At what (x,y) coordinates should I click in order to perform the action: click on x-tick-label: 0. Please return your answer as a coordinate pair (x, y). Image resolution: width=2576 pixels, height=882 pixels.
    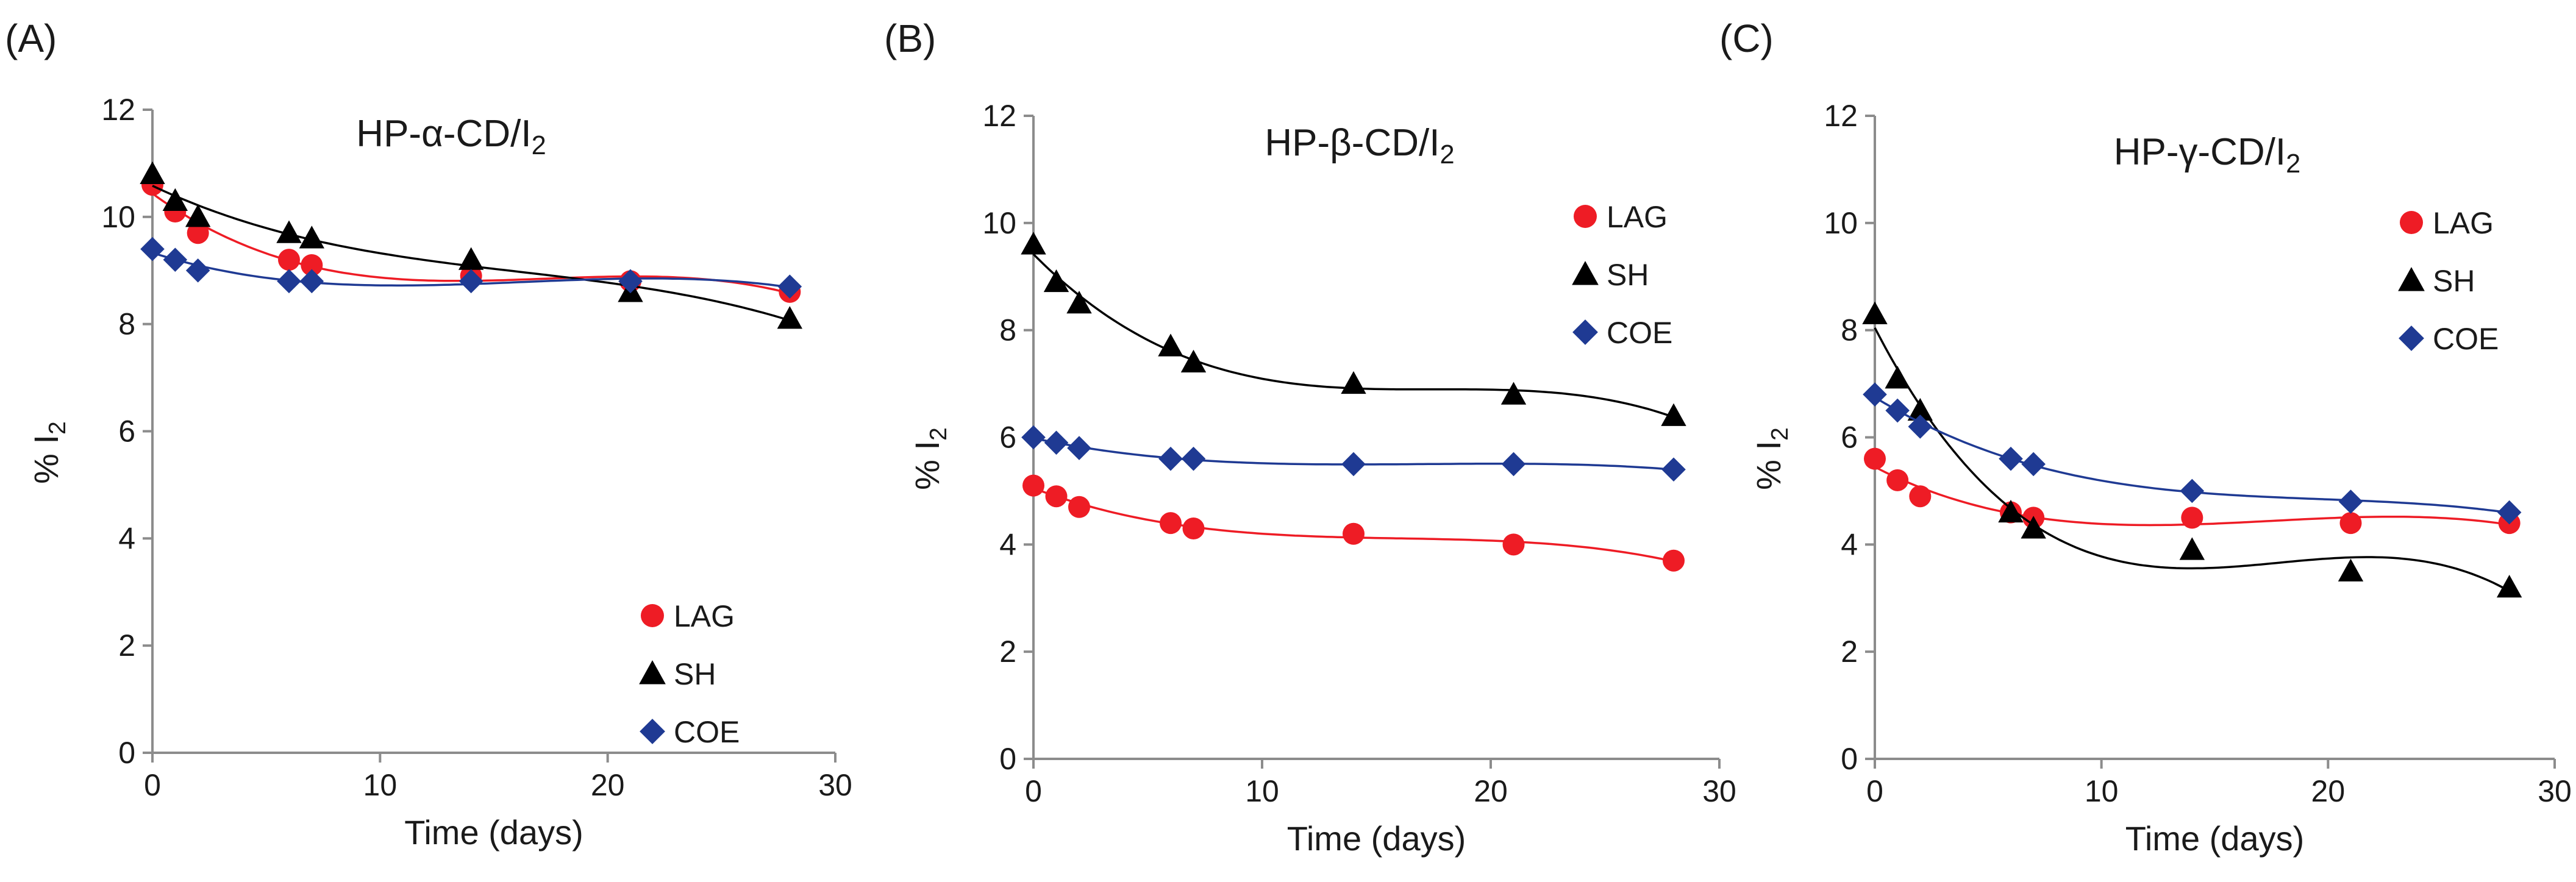
    Looking at the image, I should click on (1875, 791).